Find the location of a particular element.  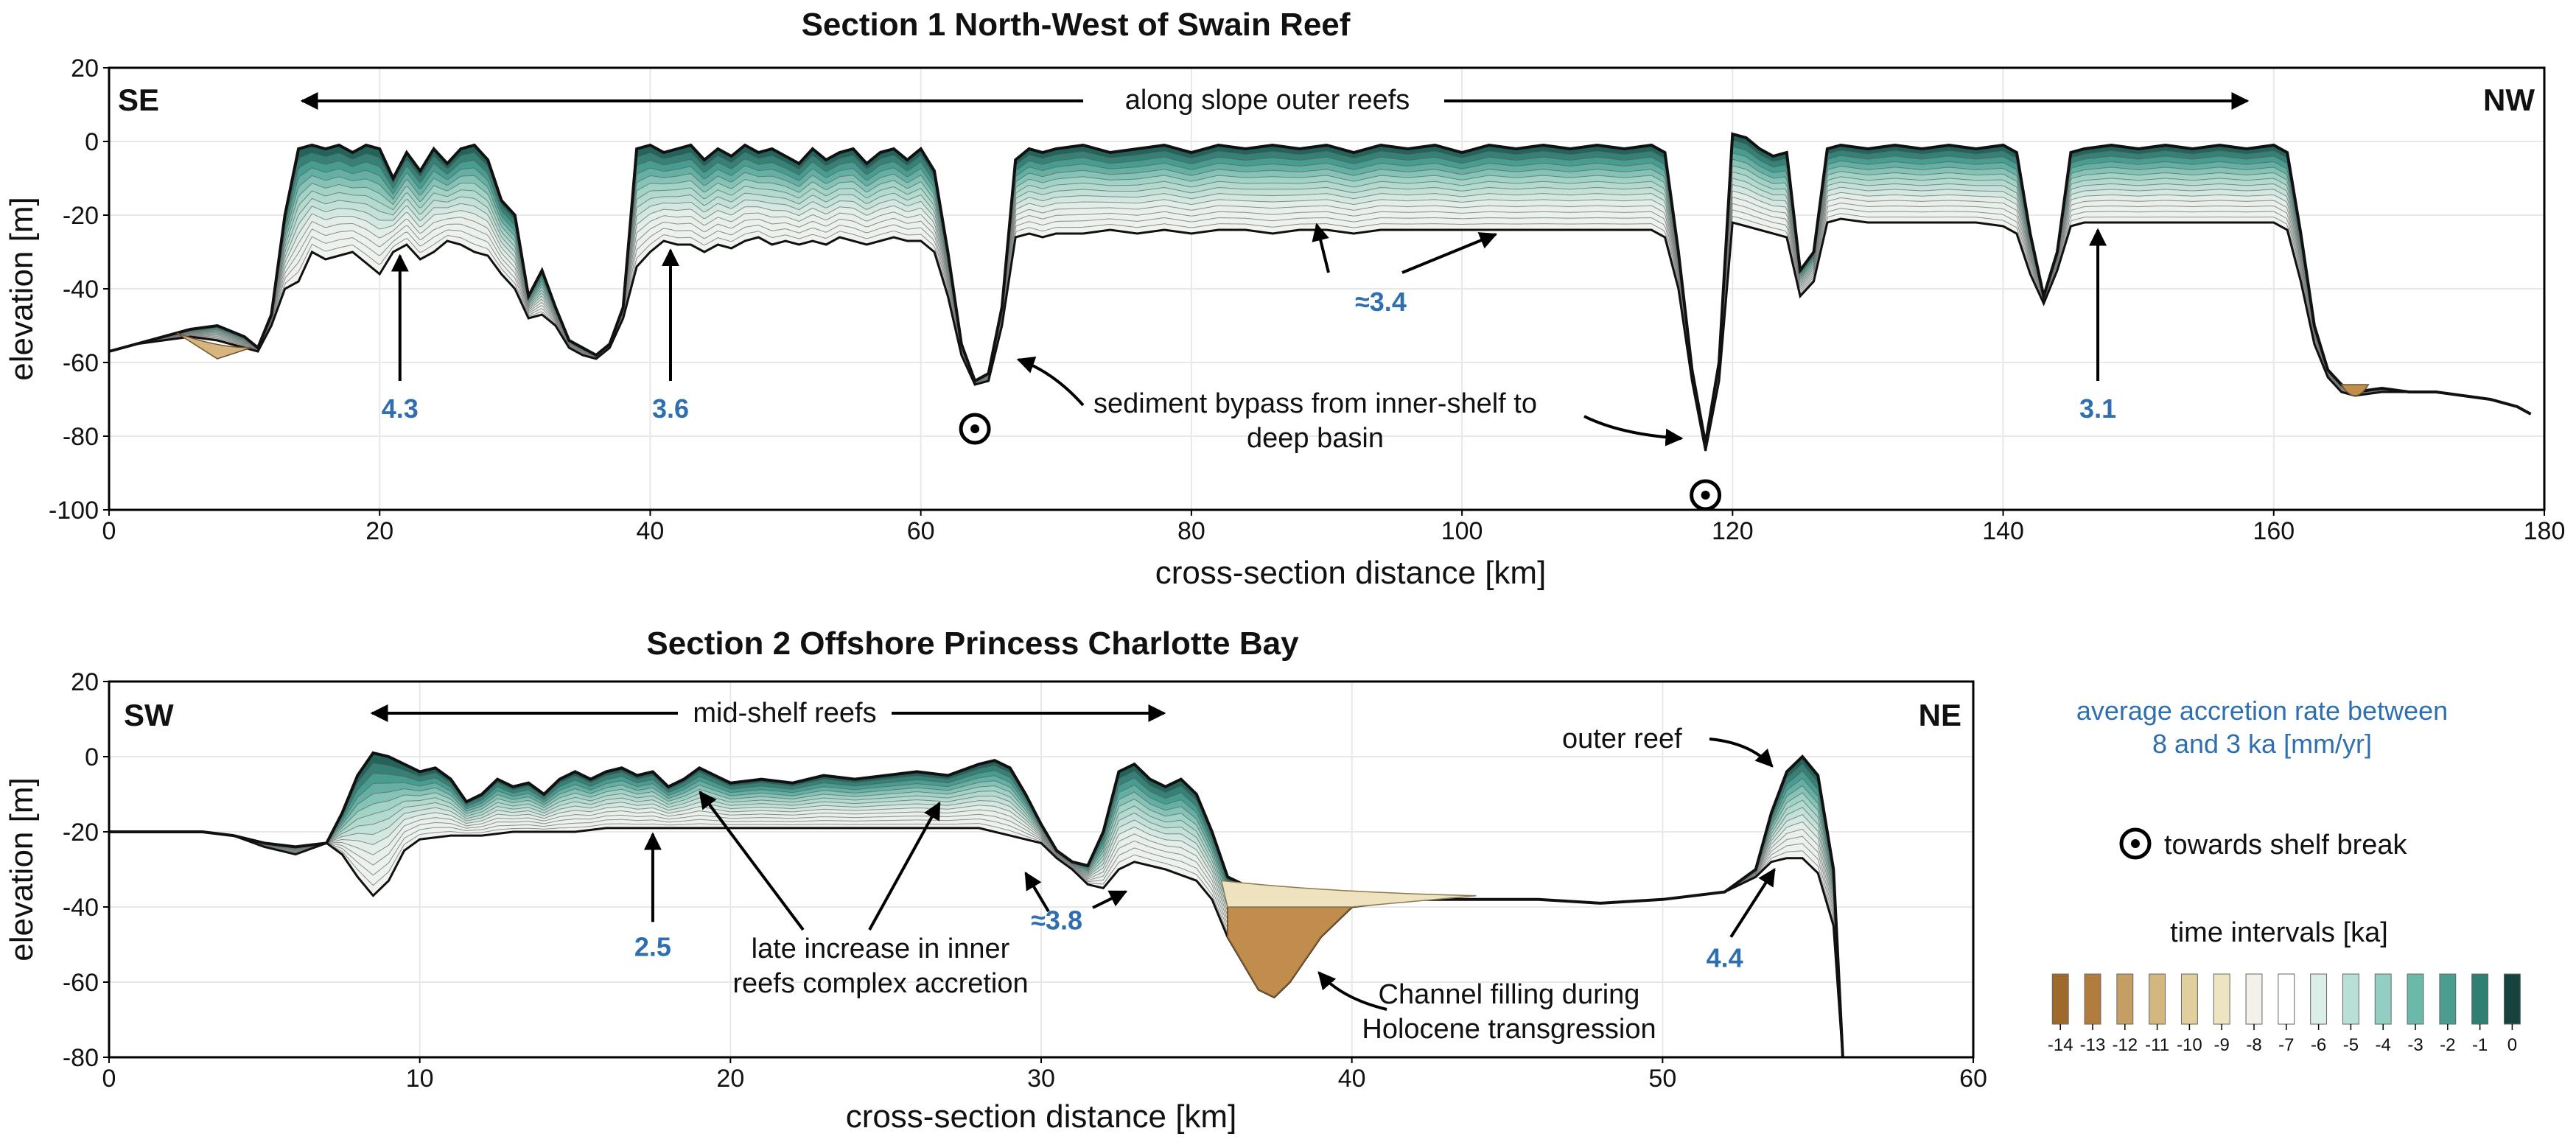

rate-arrow is located at coordinates (1752, 902).